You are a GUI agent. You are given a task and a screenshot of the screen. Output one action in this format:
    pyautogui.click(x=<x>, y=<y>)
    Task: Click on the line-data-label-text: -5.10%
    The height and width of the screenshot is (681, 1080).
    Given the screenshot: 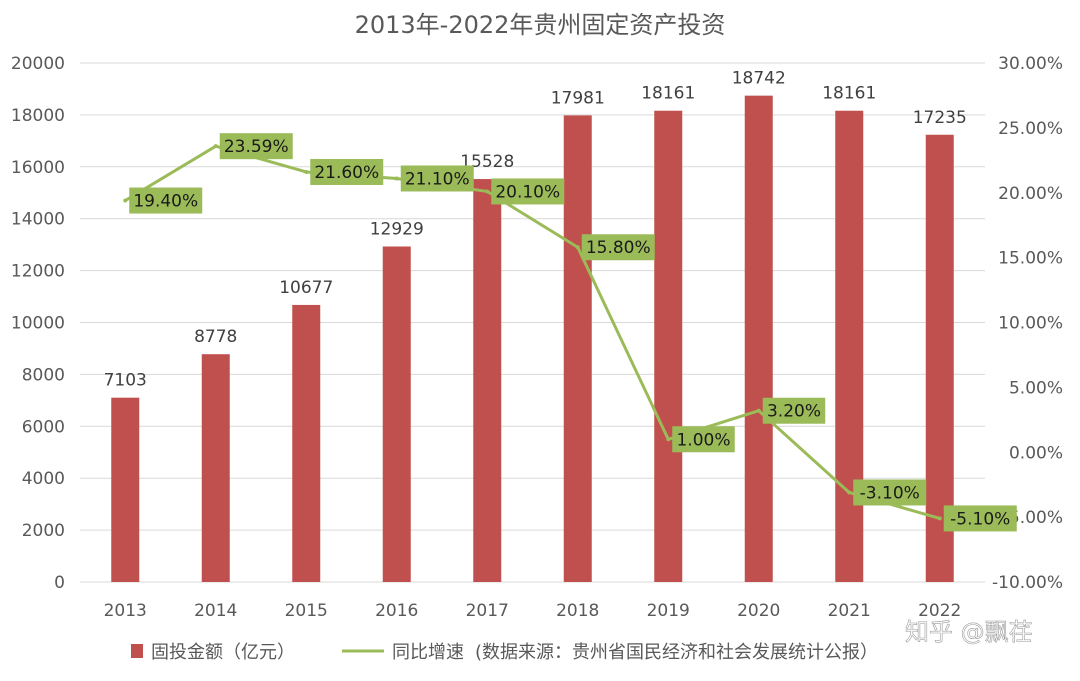 What is the action you would take?
    pyautogui.click(x=980, y=519)
    